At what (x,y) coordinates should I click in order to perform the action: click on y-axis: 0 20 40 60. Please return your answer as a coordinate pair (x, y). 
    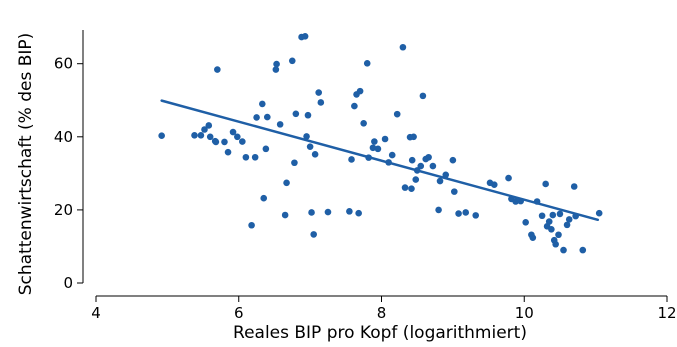
    Looking at the image, I should click on (69, 161).